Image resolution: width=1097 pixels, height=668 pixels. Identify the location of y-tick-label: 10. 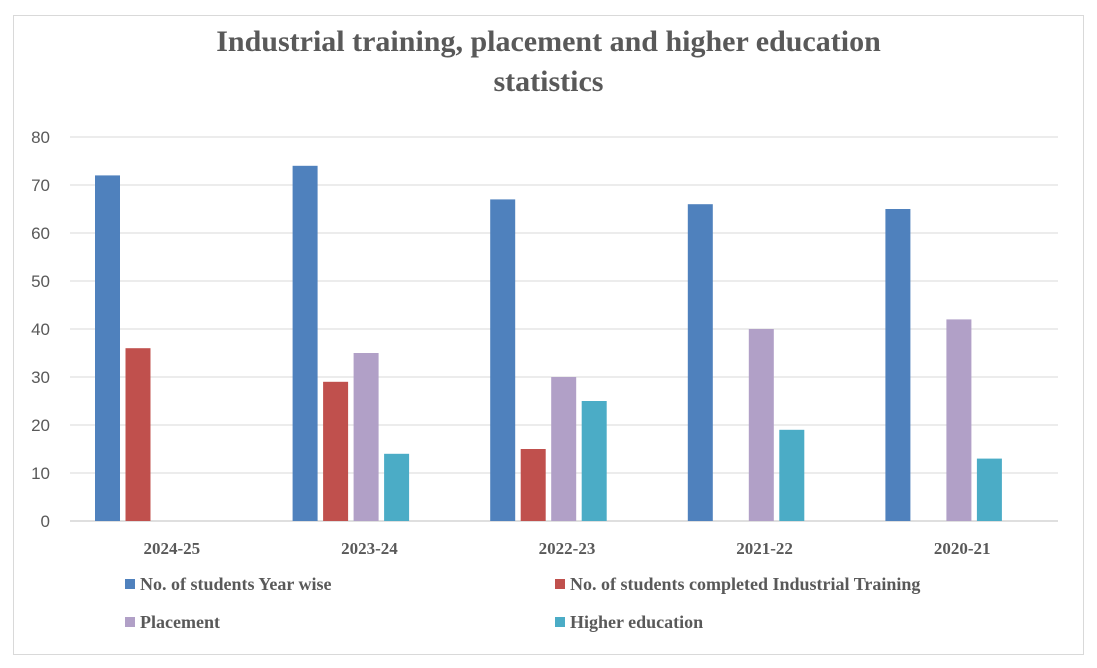
(40, 473).